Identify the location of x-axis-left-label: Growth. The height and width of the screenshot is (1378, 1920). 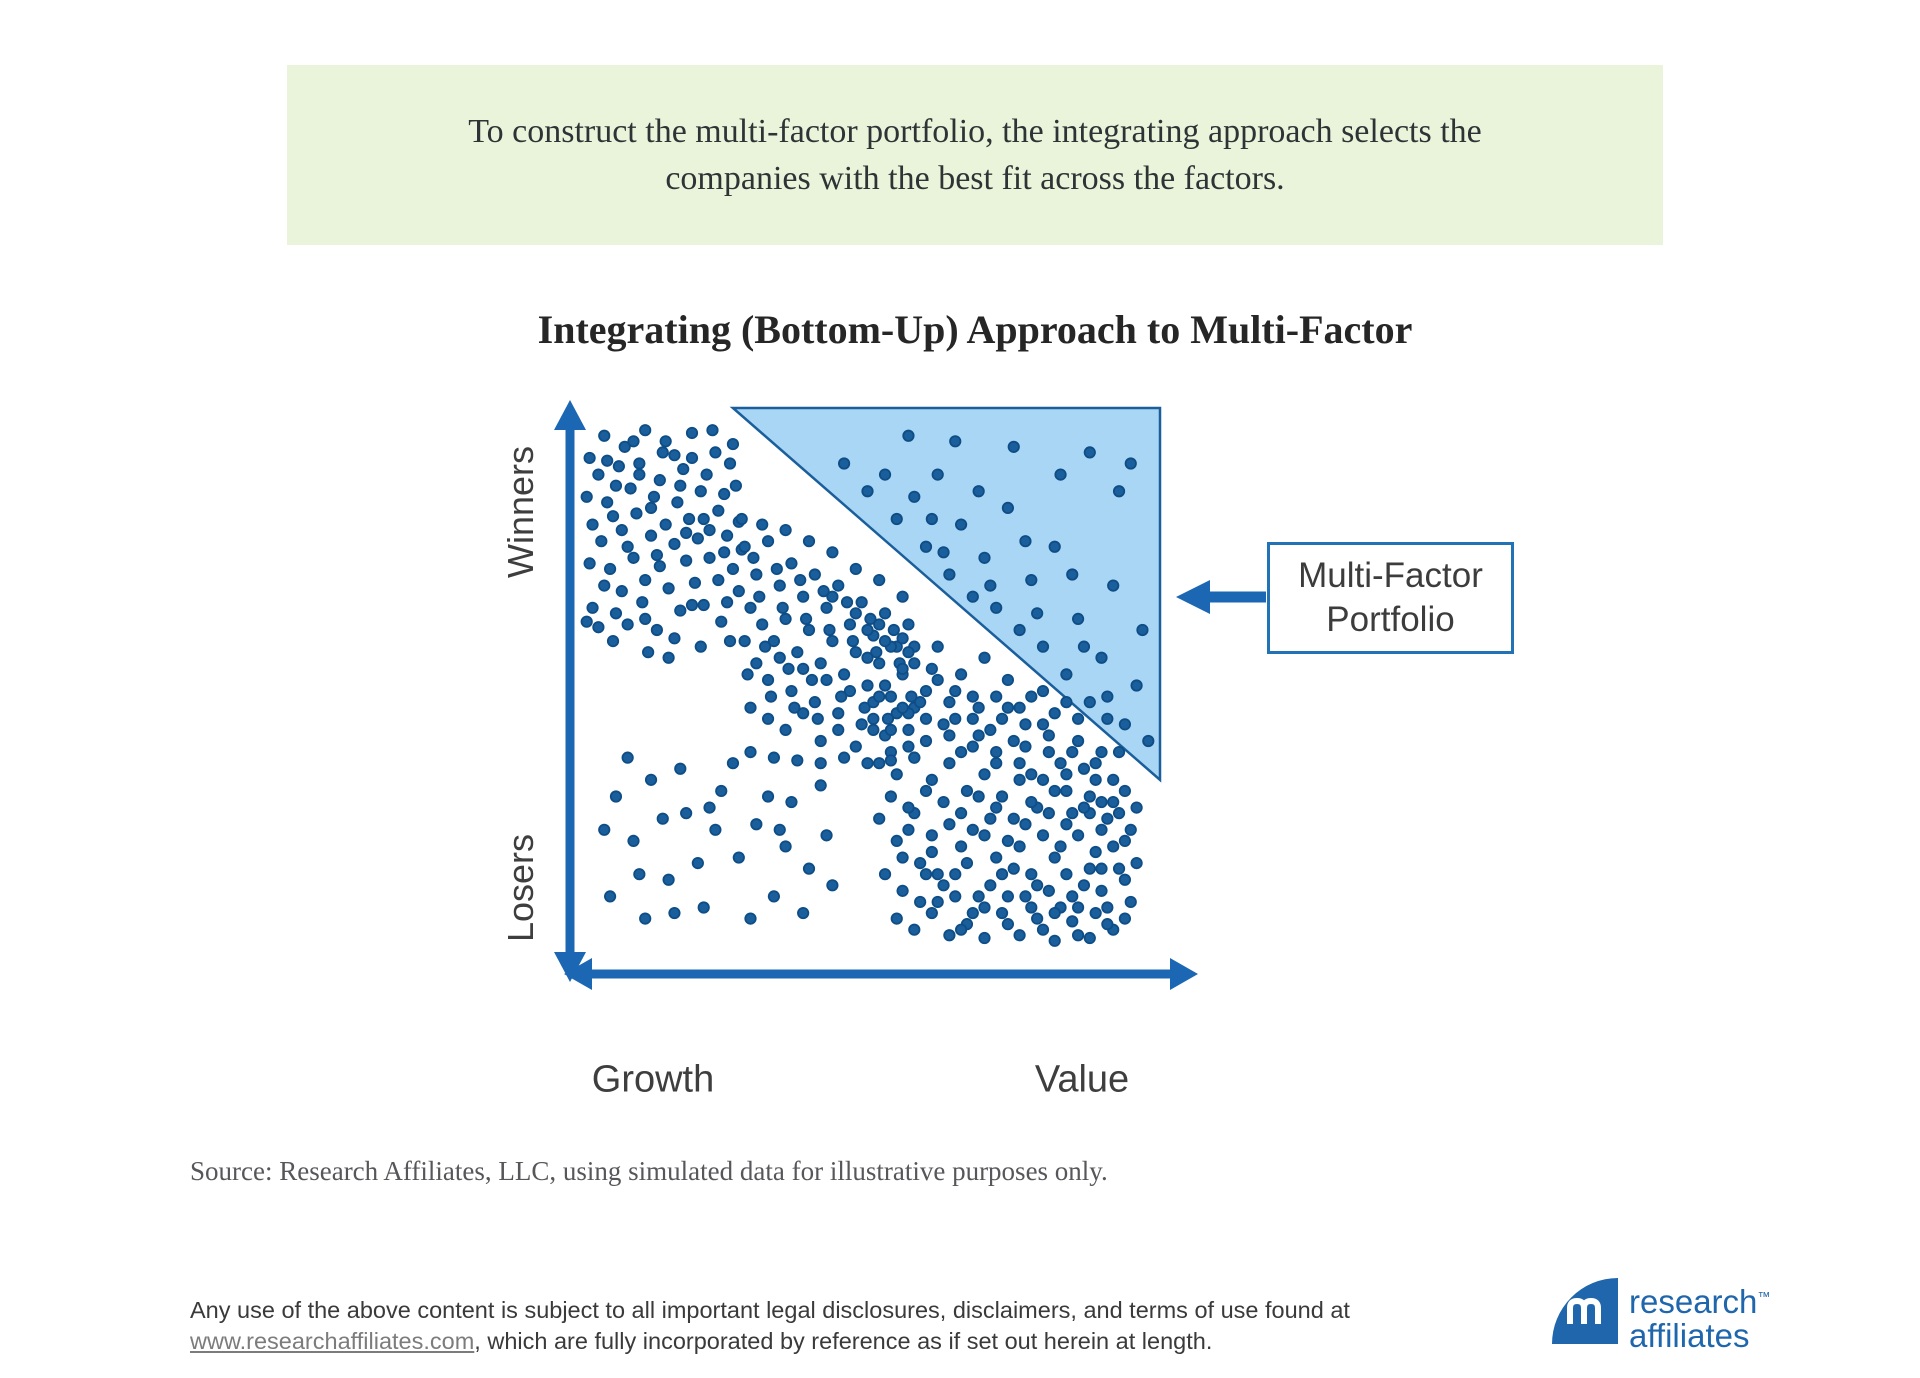
(653, 1079).